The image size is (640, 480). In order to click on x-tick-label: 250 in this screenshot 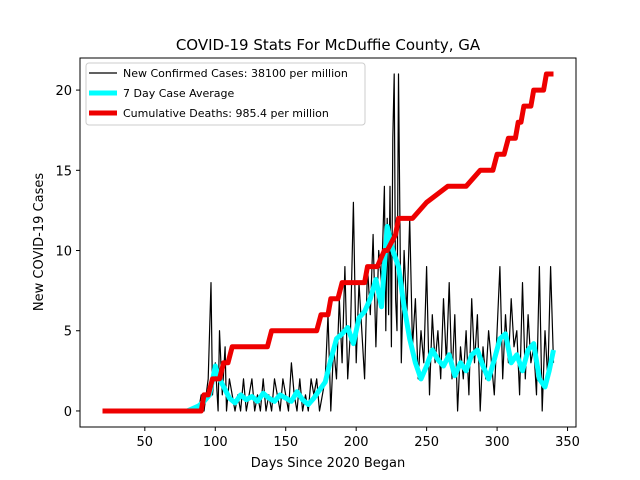, I will do `click(426, 442)`.